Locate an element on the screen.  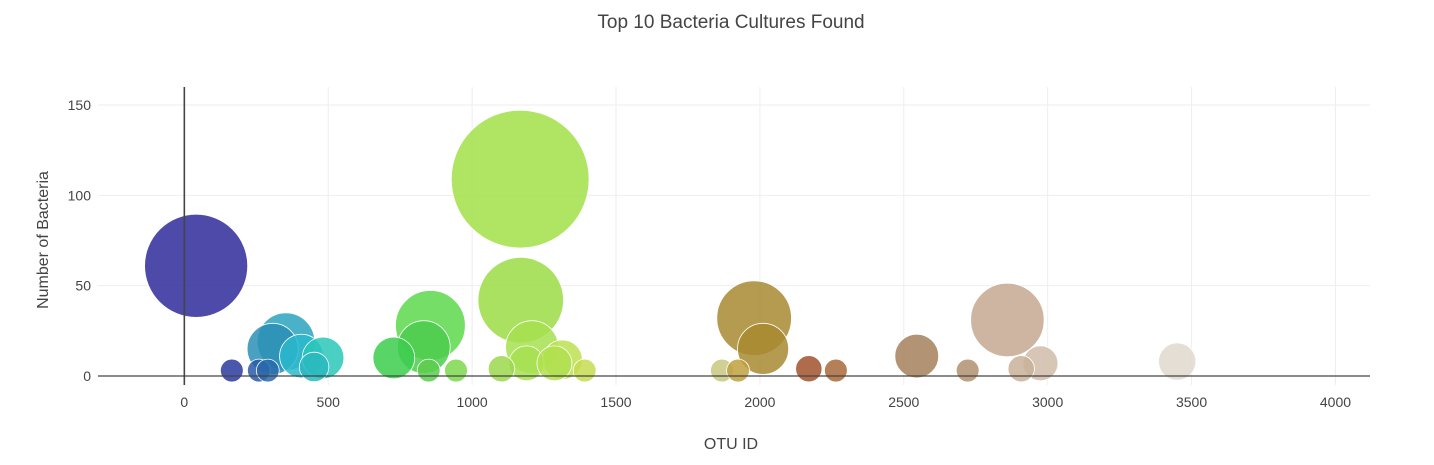
x-tick-label: 4000 is located at coordinates (1335, 402).